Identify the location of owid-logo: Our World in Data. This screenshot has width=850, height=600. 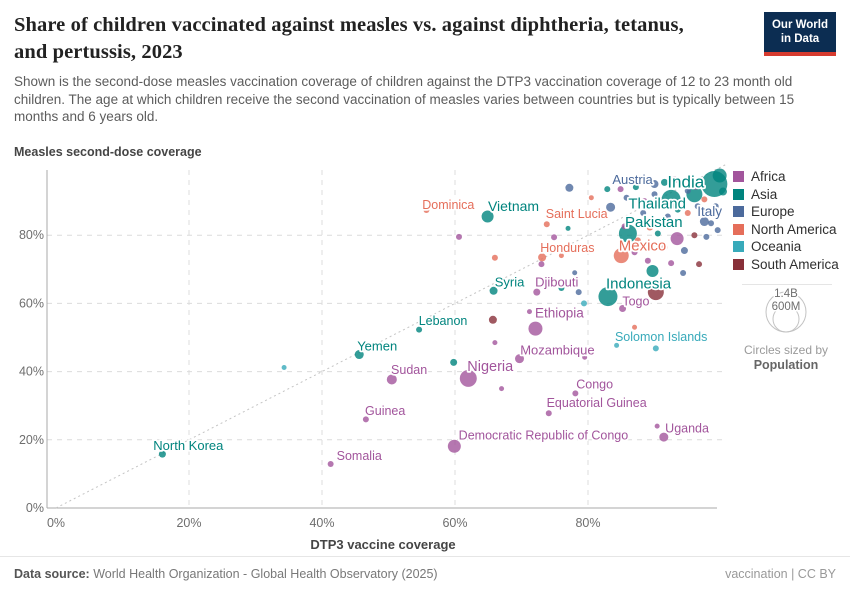
(800, 34).